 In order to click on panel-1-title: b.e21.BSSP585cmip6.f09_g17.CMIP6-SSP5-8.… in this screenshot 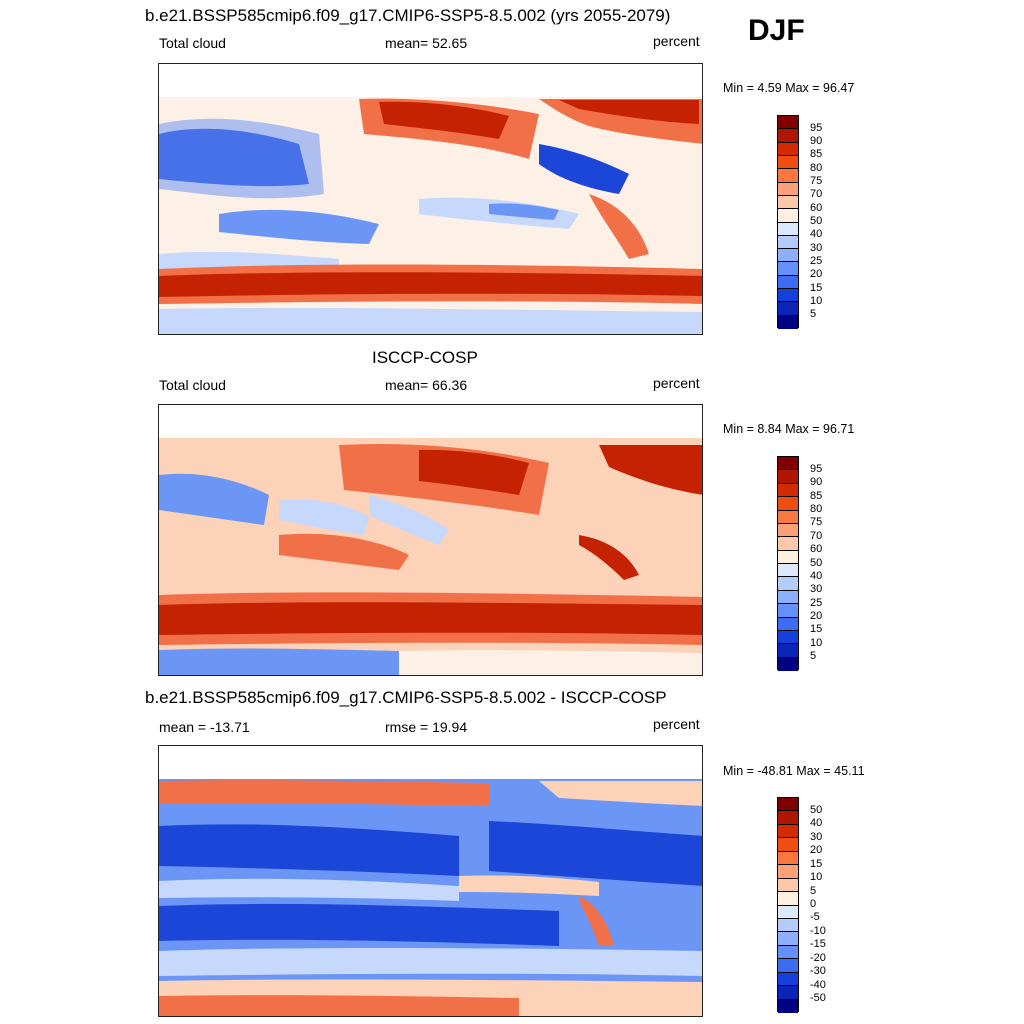, I will do `click(408, 15)`.